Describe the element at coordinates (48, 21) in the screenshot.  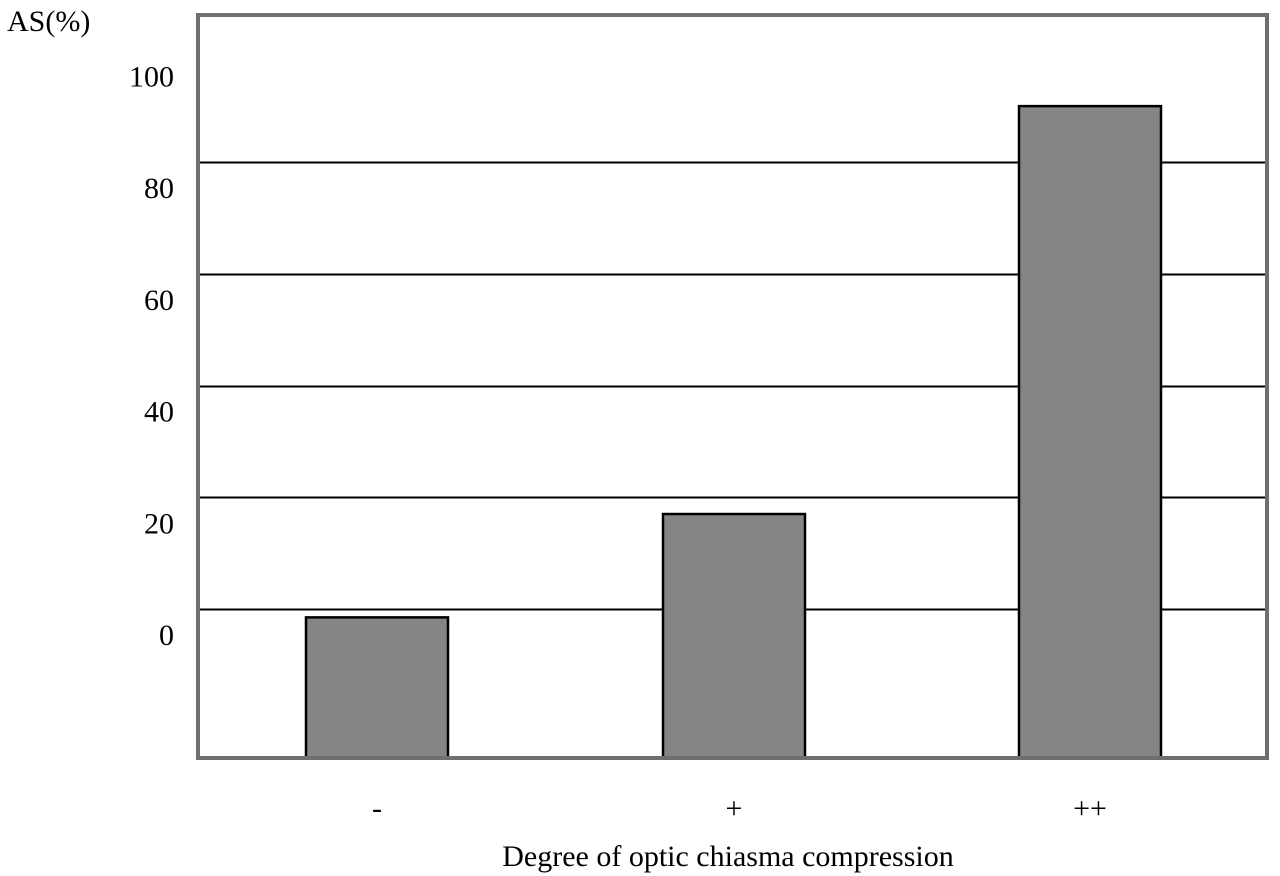
I see `y-axis-label: AS(%)` at that location.